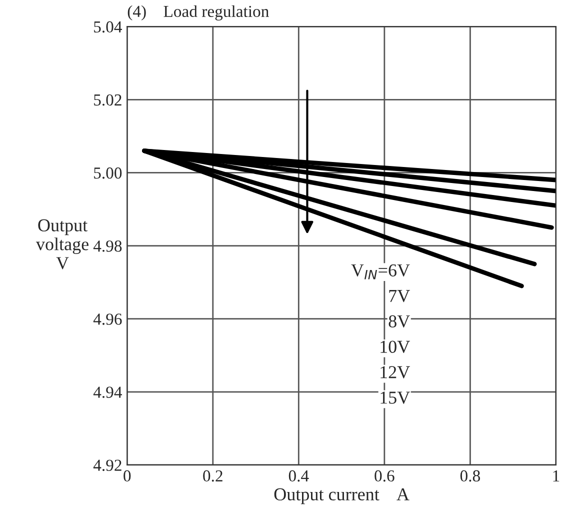 The image size is (565, 532). Describe the element at coordinates (62, 244) in the screenshot. I see `y-axis-title: Output voltage V` at that location.